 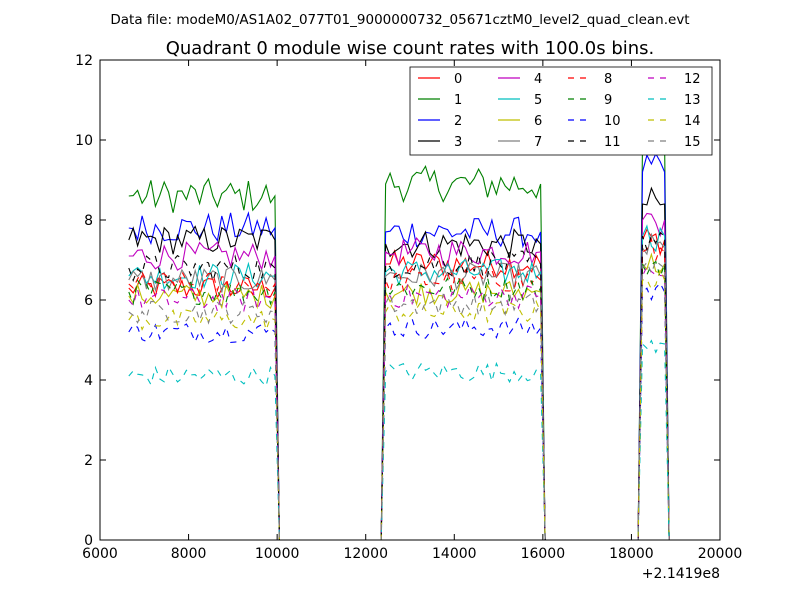 I want to click on legend-label: 13, so click(x=692, y=100).